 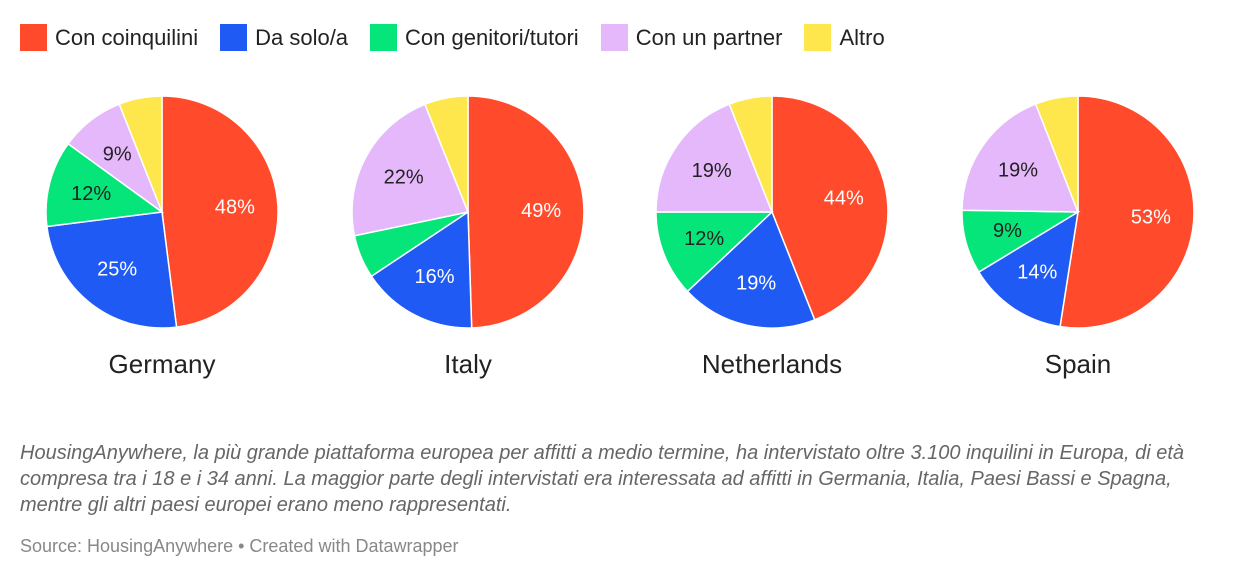 I want to click on legend-item-con-genitori: Con genitori/tutori, so click(x=474, y=37).